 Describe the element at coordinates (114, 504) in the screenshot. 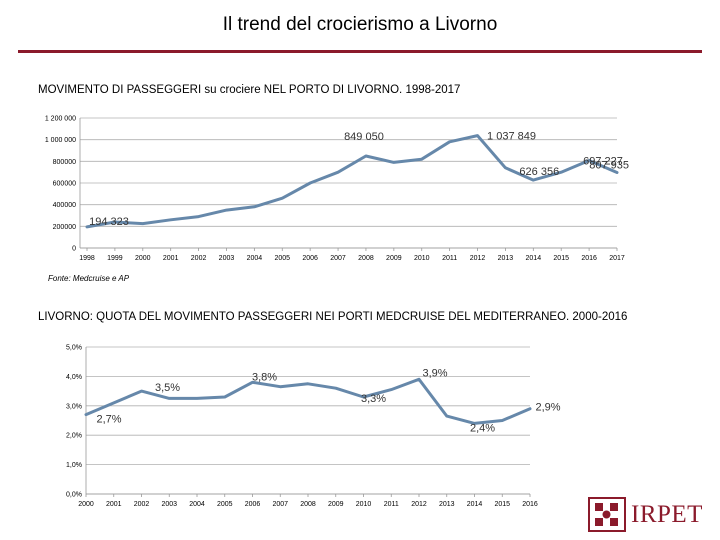

I see `c2-xtick-label: 2001` at that location.